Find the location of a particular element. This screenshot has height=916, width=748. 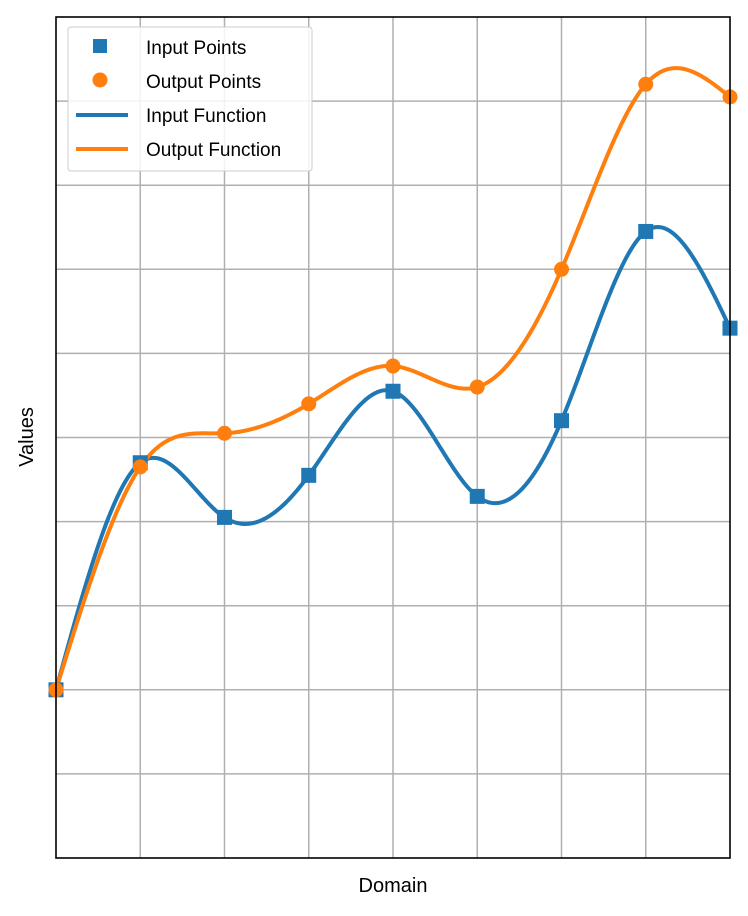

legend-label-input-function: Input Function is located at coordinates (206, 116).